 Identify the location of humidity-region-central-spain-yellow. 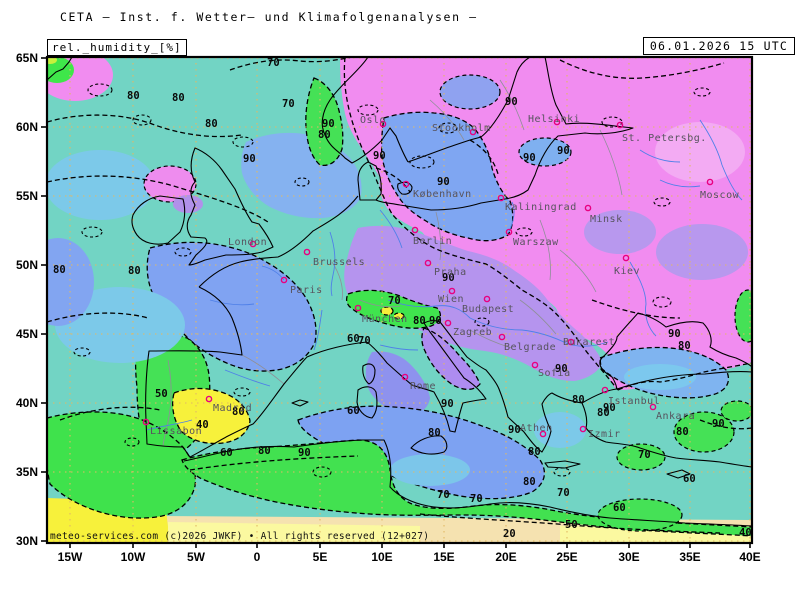
(211, 416).